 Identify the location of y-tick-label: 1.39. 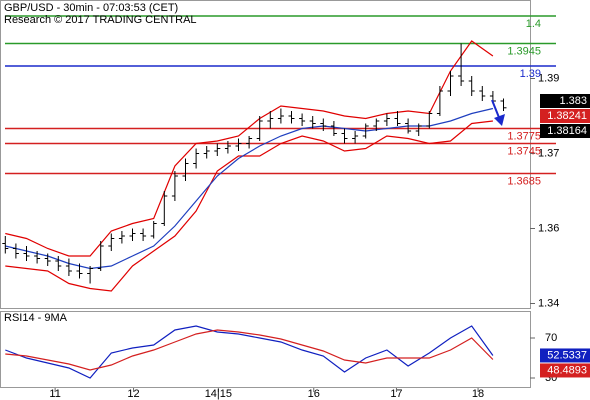
(548, 78).